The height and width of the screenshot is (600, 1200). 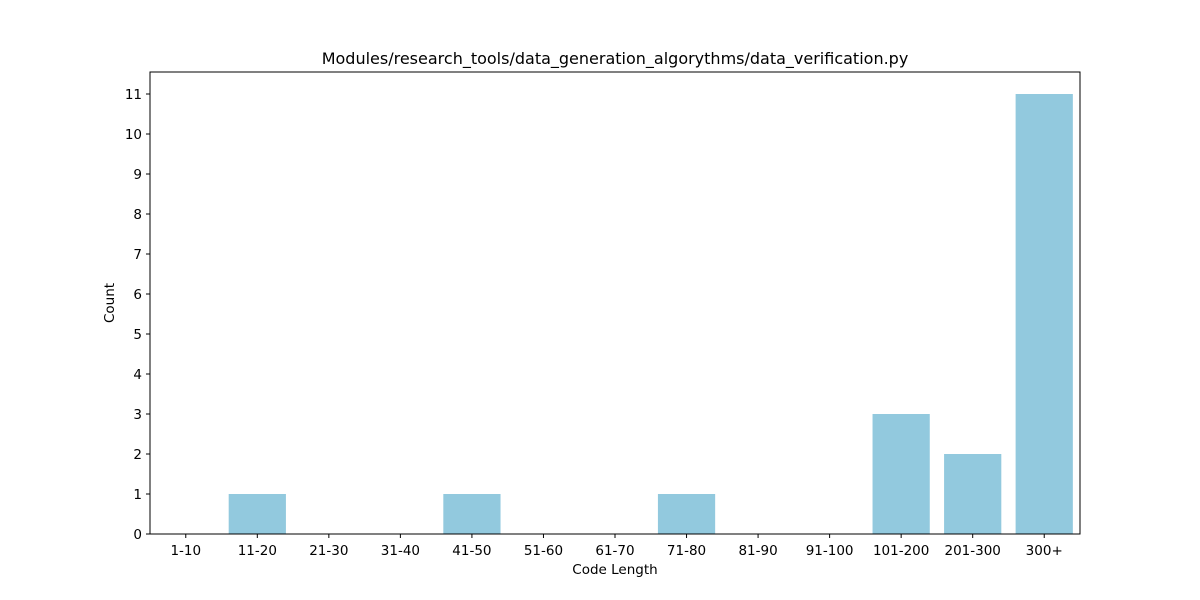 What do you see at coordinates (614, 570) in the screenshot?
I see `x-axis-label: Code Length` at bounding box center [614, 570].